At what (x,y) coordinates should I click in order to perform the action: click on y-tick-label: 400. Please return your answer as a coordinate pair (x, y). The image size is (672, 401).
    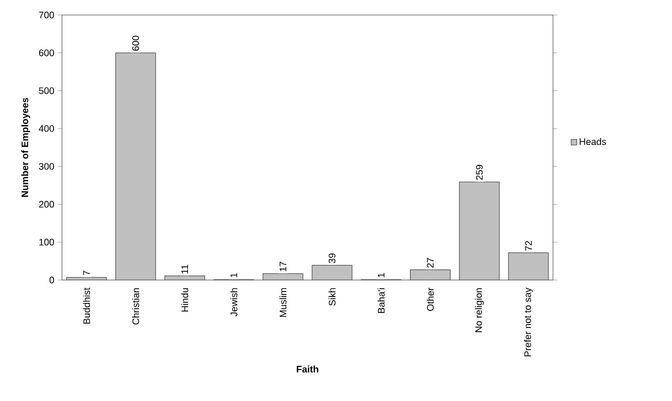
    Looking at the image, I should click on (46, 128).